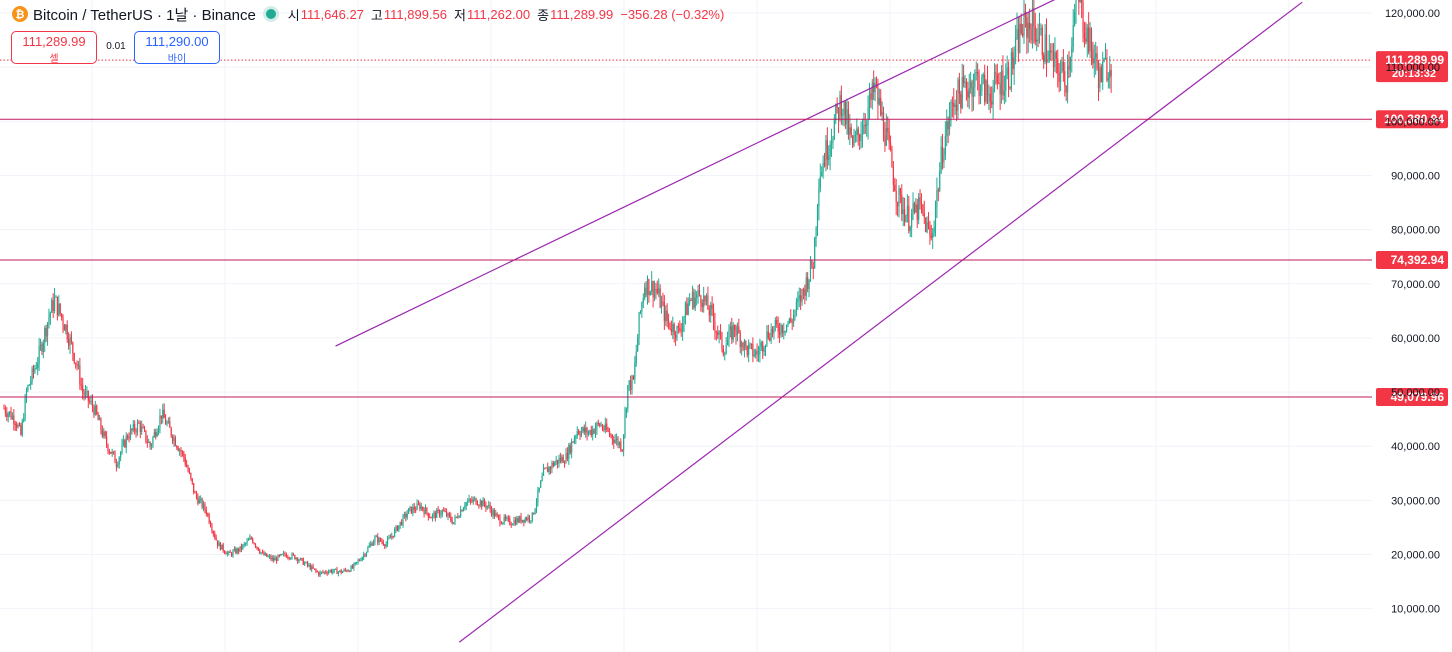  Describe the element at coordinates (376, 15) in the screenshot. I see `ohlc-high-label: 고` at that location.